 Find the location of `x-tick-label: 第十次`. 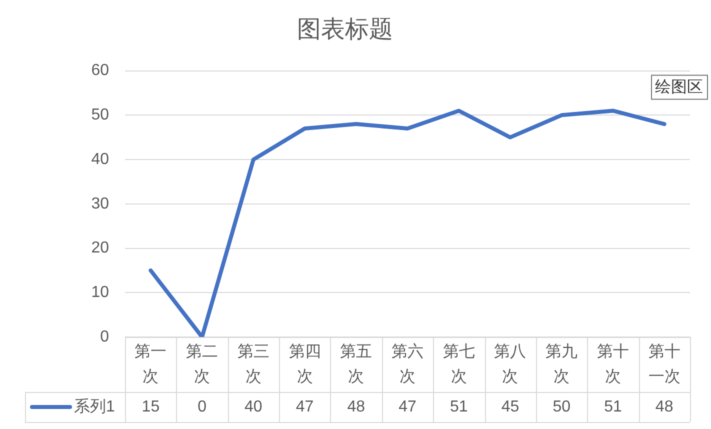

x-tick-label: 第十次 is located at coordinates (612, 364).